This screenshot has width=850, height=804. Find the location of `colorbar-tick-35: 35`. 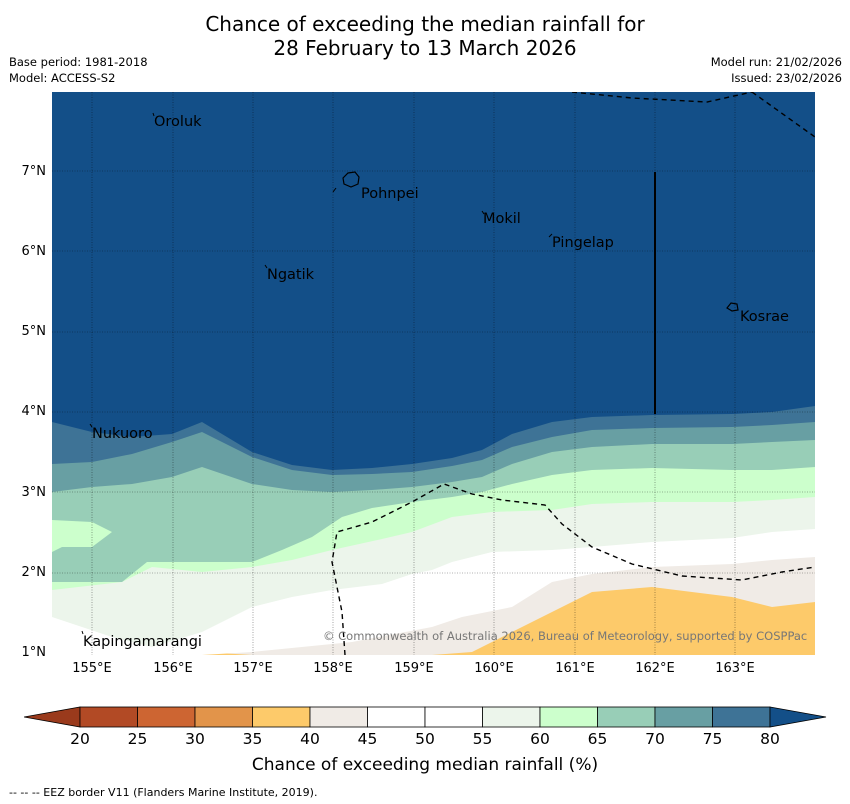

colorbar-tick-35: 35 is located at coordinates (252, 739).